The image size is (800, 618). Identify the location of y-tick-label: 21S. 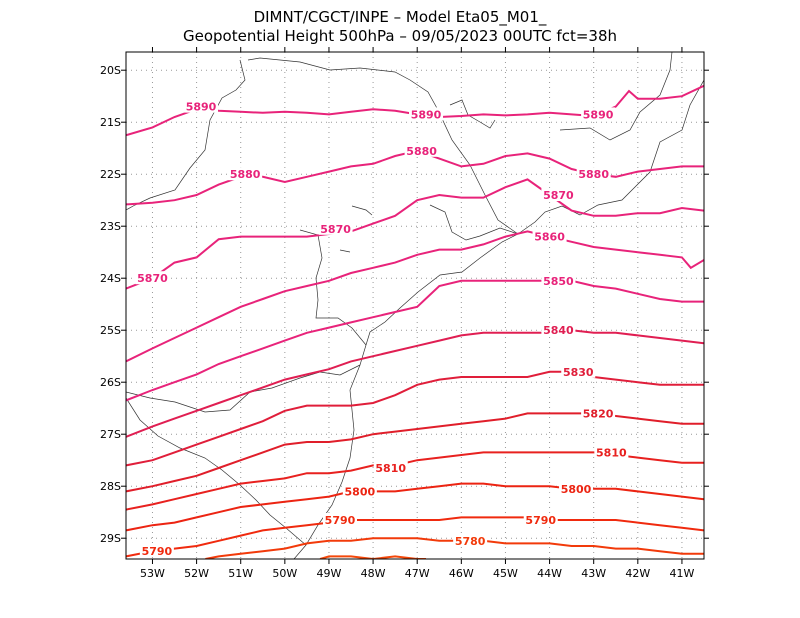
(110, 122).